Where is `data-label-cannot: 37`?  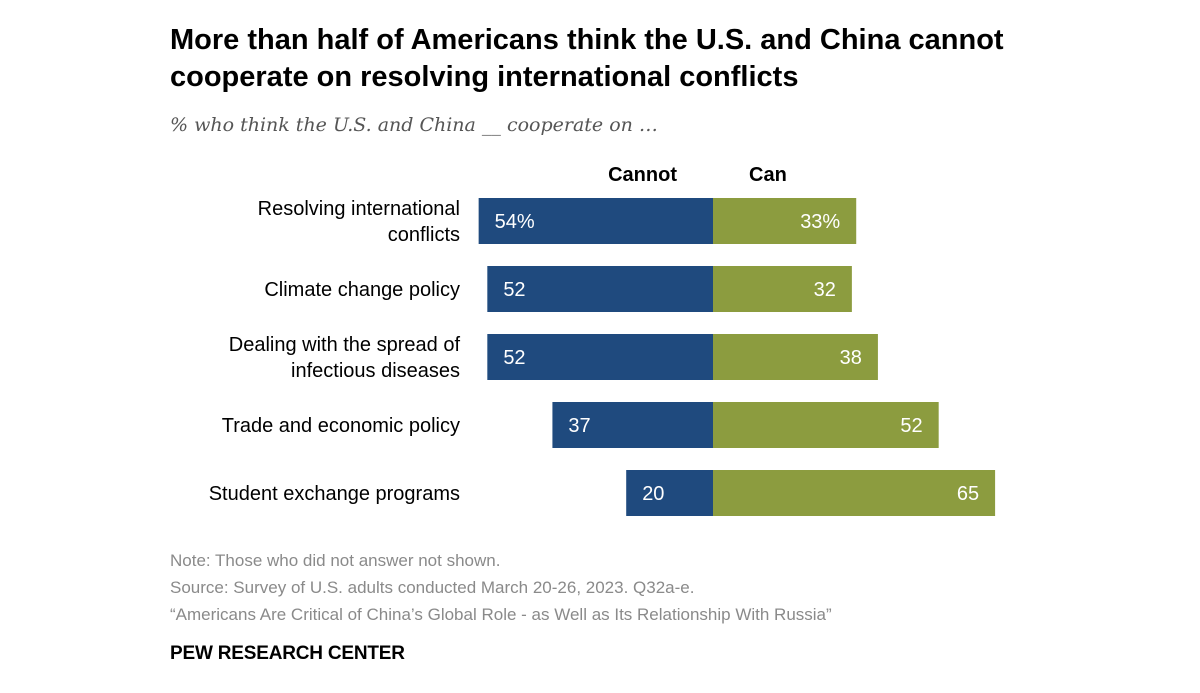 data-label-cannot: 37 is located at coordinates (579, 426).